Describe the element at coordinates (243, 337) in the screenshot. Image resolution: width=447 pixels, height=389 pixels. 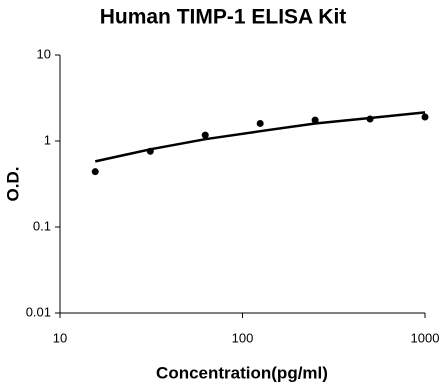
I see `x-tick-label: 100` at that location.